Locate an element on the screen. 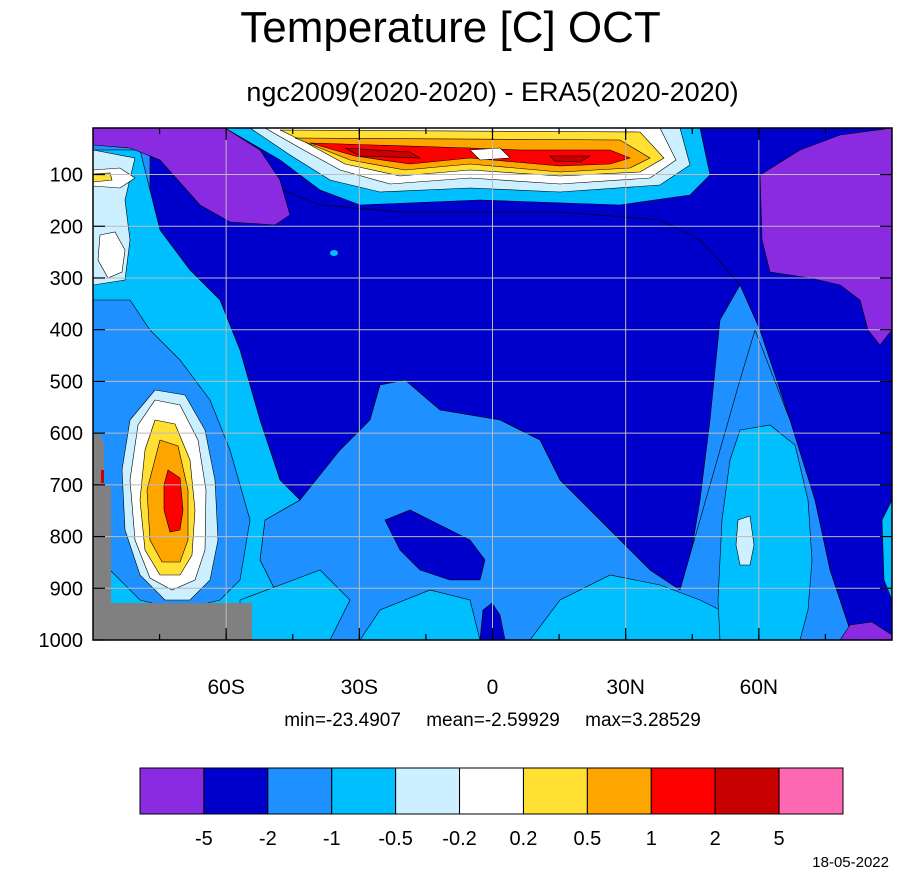 This screenshot has width=901, height=882. y-tick-label: 800 is located at coordinates (66, 538).